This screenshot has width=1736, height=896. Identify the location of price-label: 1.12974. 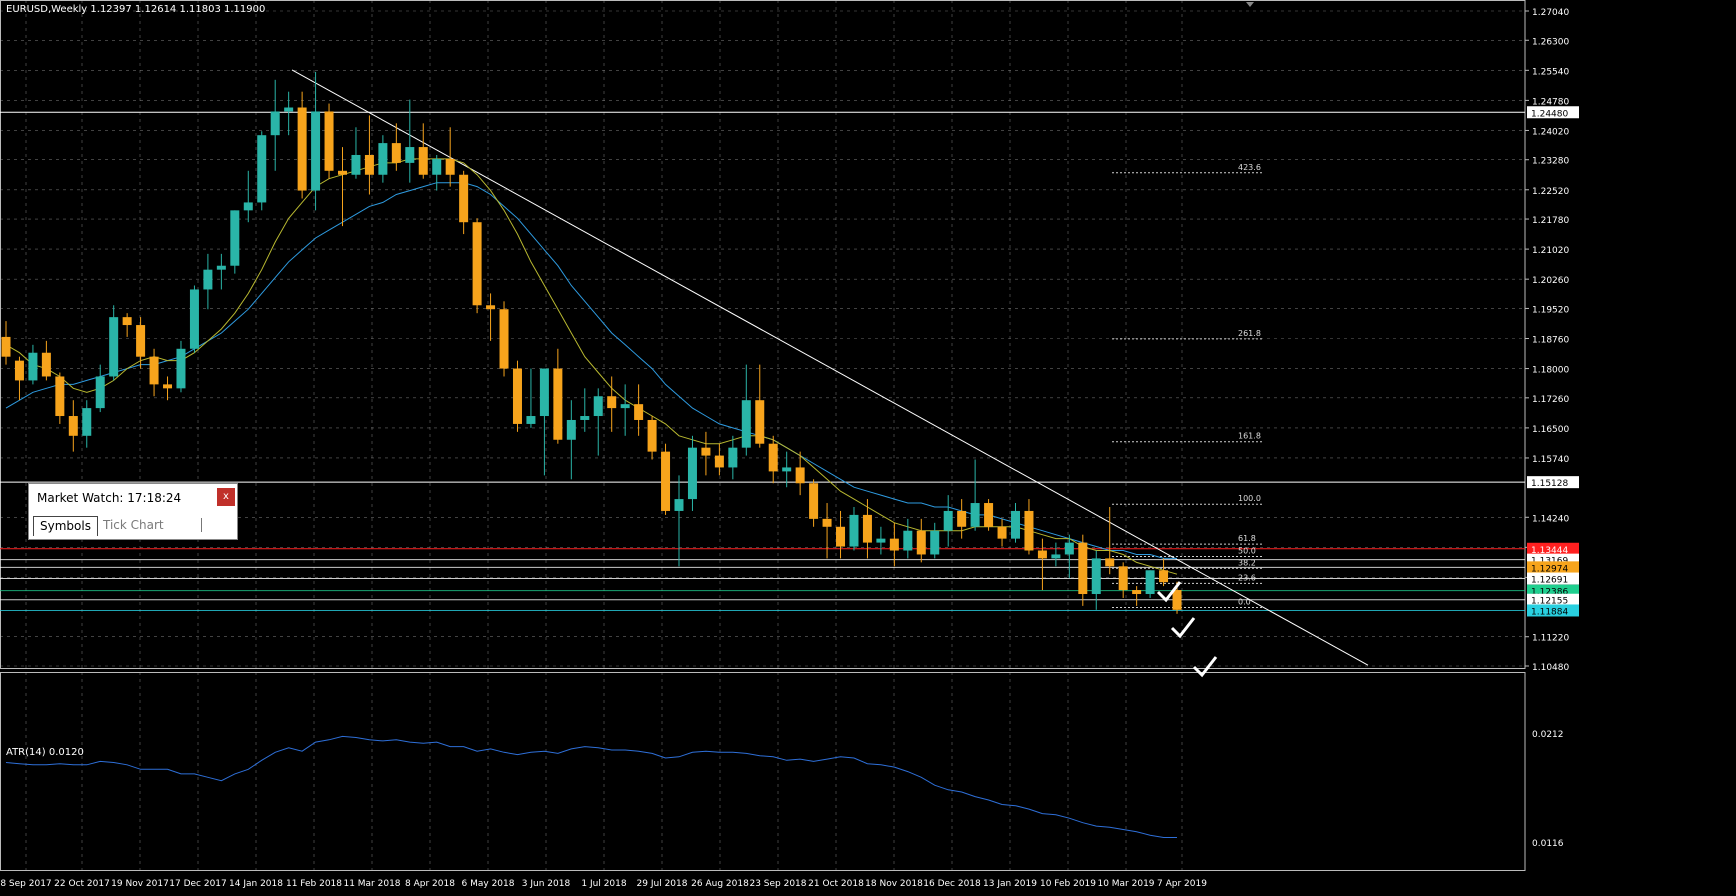
(1549, 569).